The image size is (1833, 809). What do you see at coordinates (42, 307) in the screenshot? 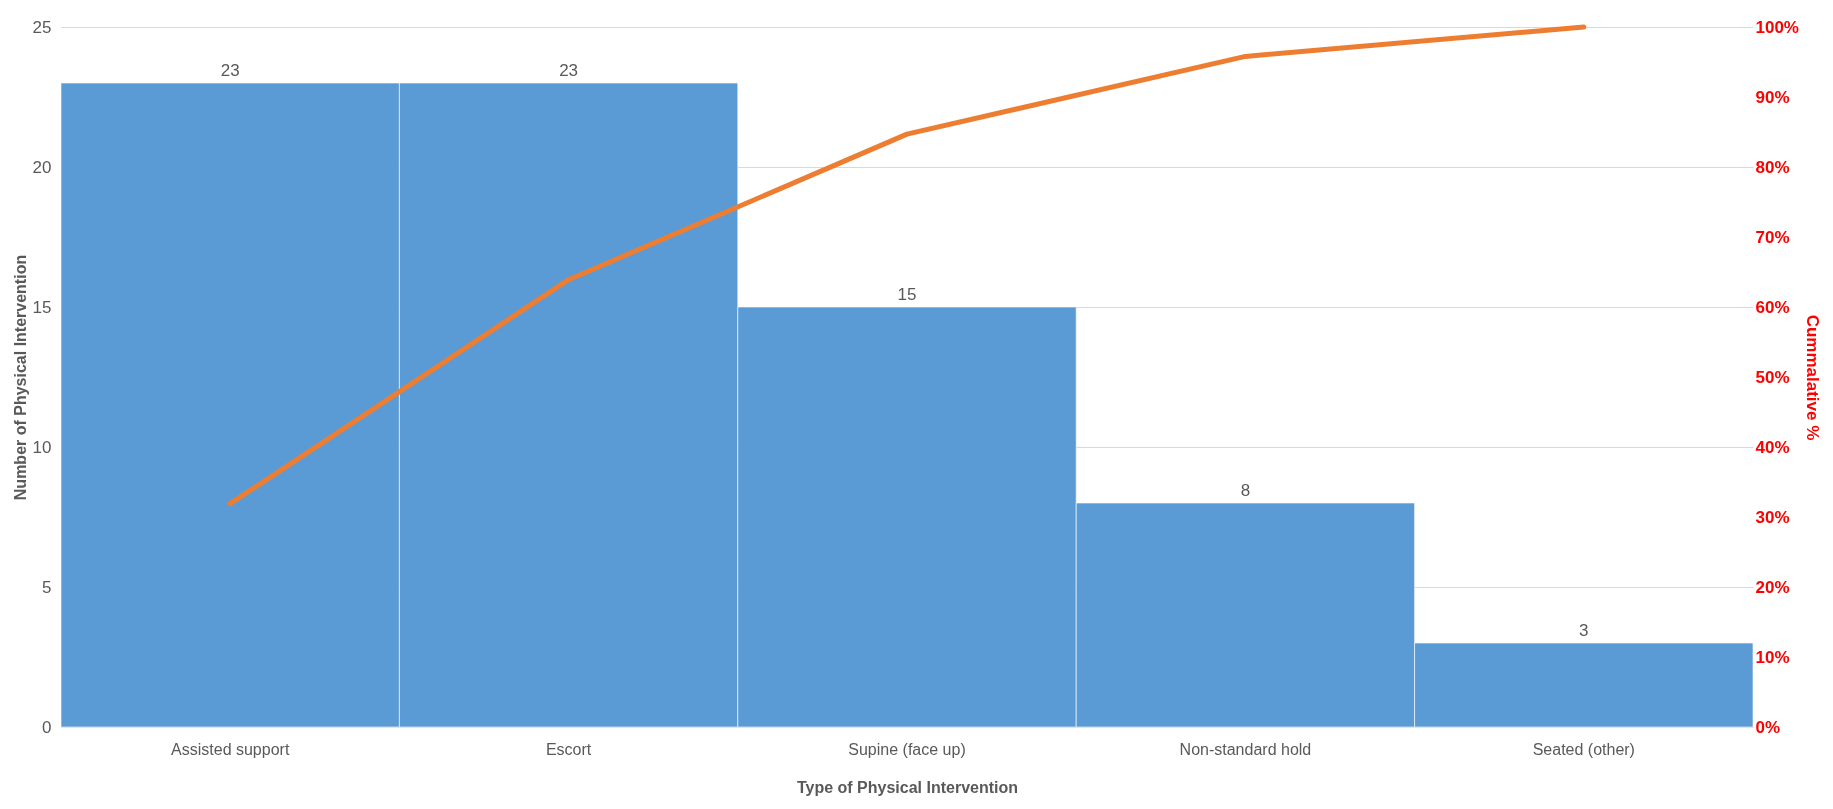
I see `y-tick-label: 15` at bounding box center [42, 307].